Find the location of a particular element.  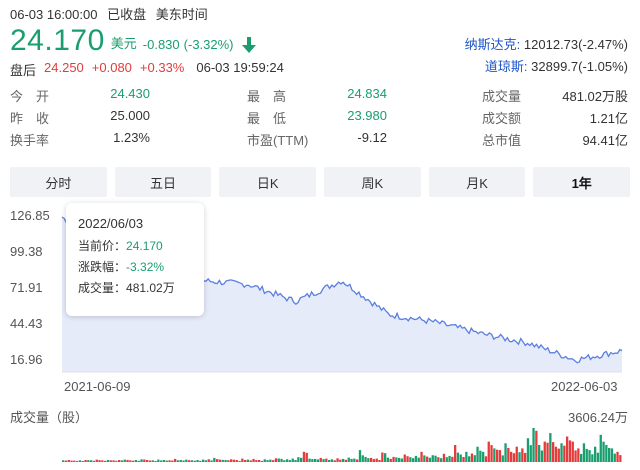

stat-label: 总市值 is located at coordinates (502, 140).